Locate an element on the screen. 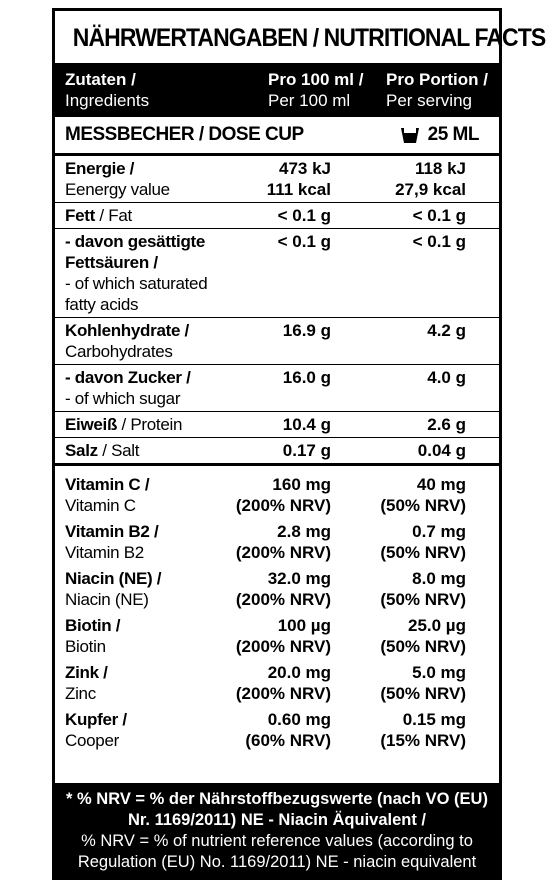  row-label: Vitamin B2 / Vitamin B2 is located at coordinates (148, 542).